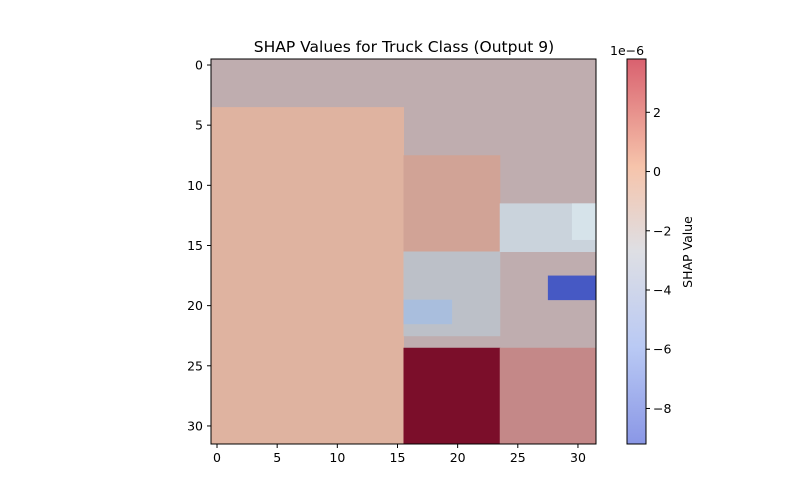  I want to click on x-axis: 0 5 10 15 20 25 30, so click(399, 454).